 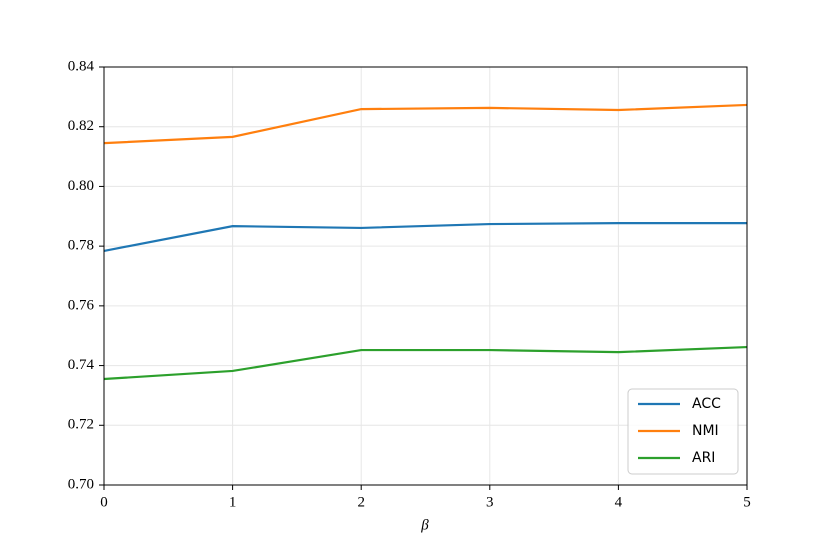 What do you see at coordinates (747, 502) in the screenshot?
I see `x-tick-label: 5` at bounding box center [747, 502].